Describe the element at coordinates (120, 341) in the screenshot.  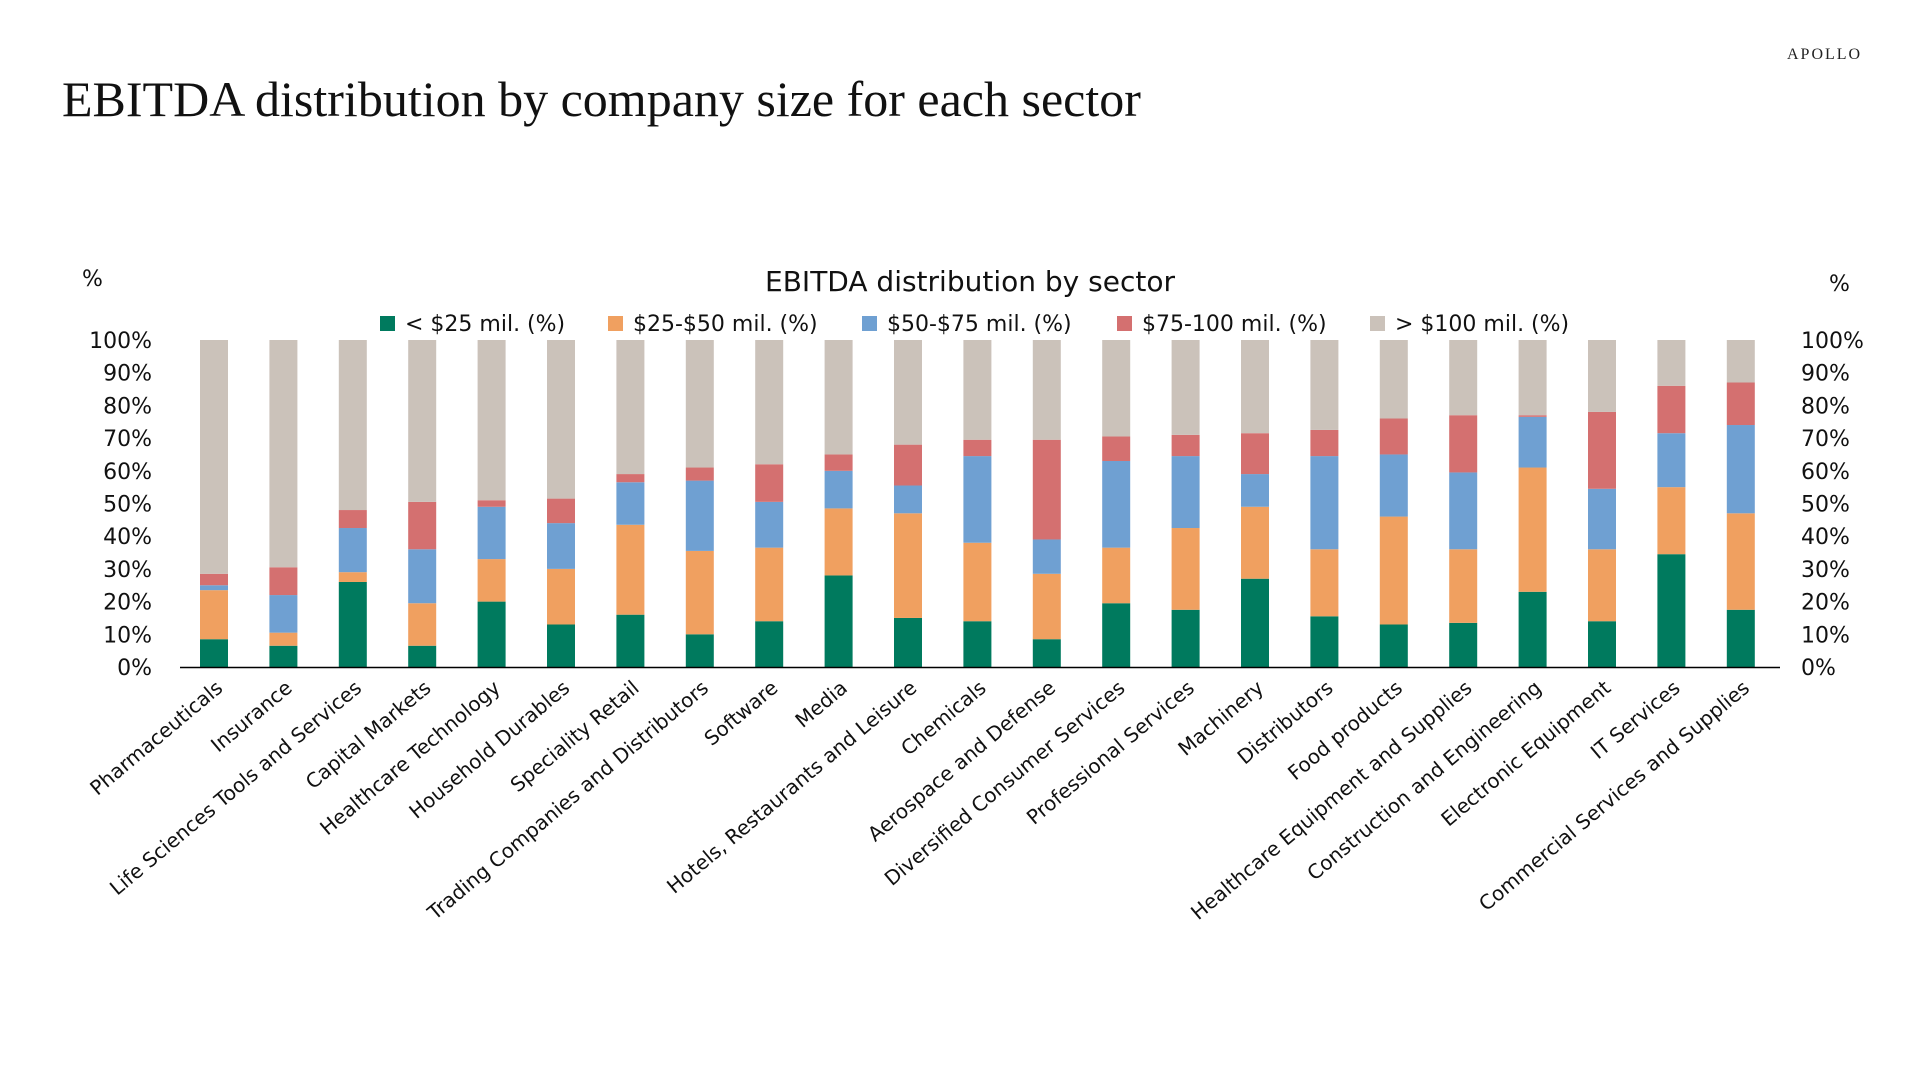
I see `y-tick-label-left: 100%` at that location.